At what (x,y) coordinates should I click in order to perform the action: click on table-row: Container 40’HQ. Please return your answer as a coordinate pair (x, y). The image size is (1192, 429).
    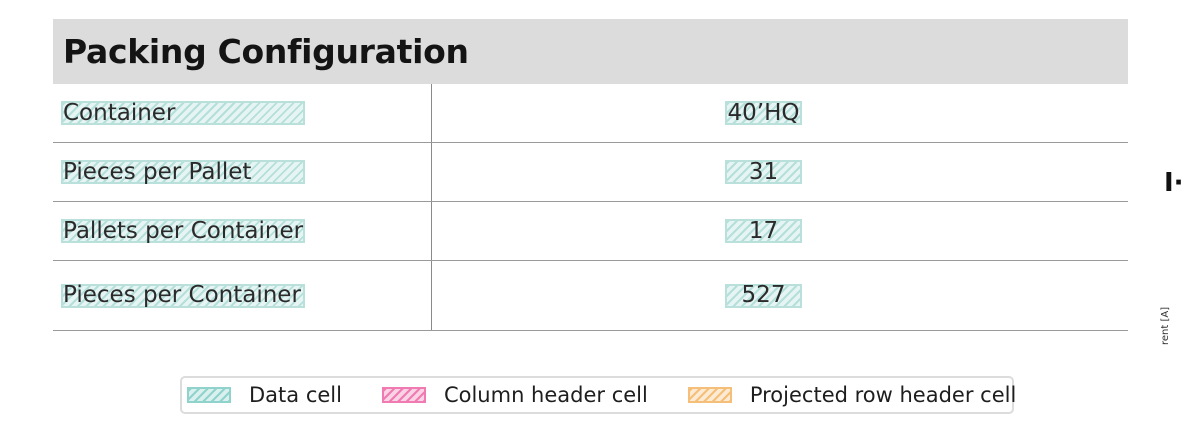
    Looking at the image, I should click on (590, 113).